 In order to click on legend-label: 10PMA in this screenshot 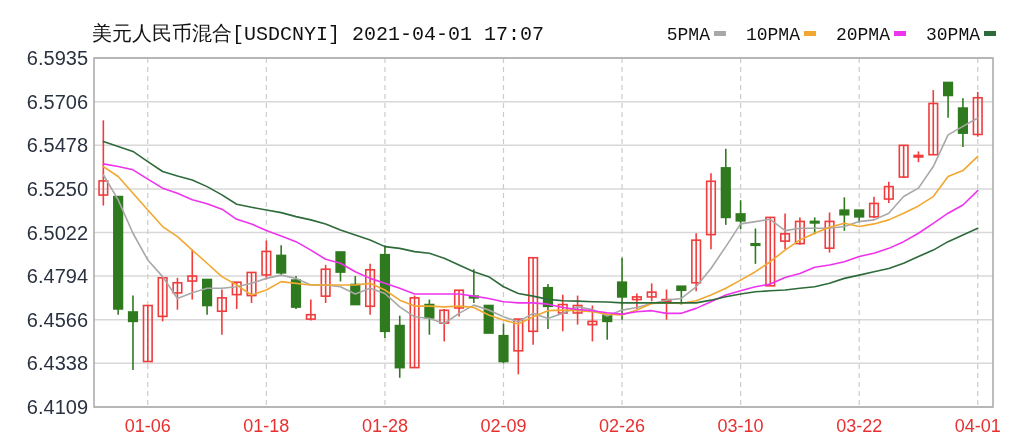, I will do `click(773, 35)`.